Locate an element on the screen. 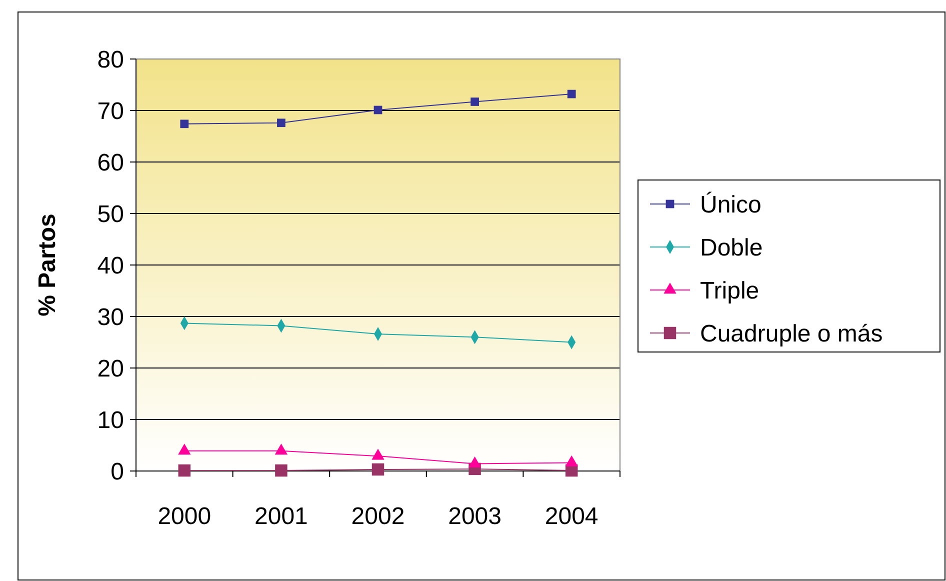  legend-label: Triple is located at coordinates (730, 290).